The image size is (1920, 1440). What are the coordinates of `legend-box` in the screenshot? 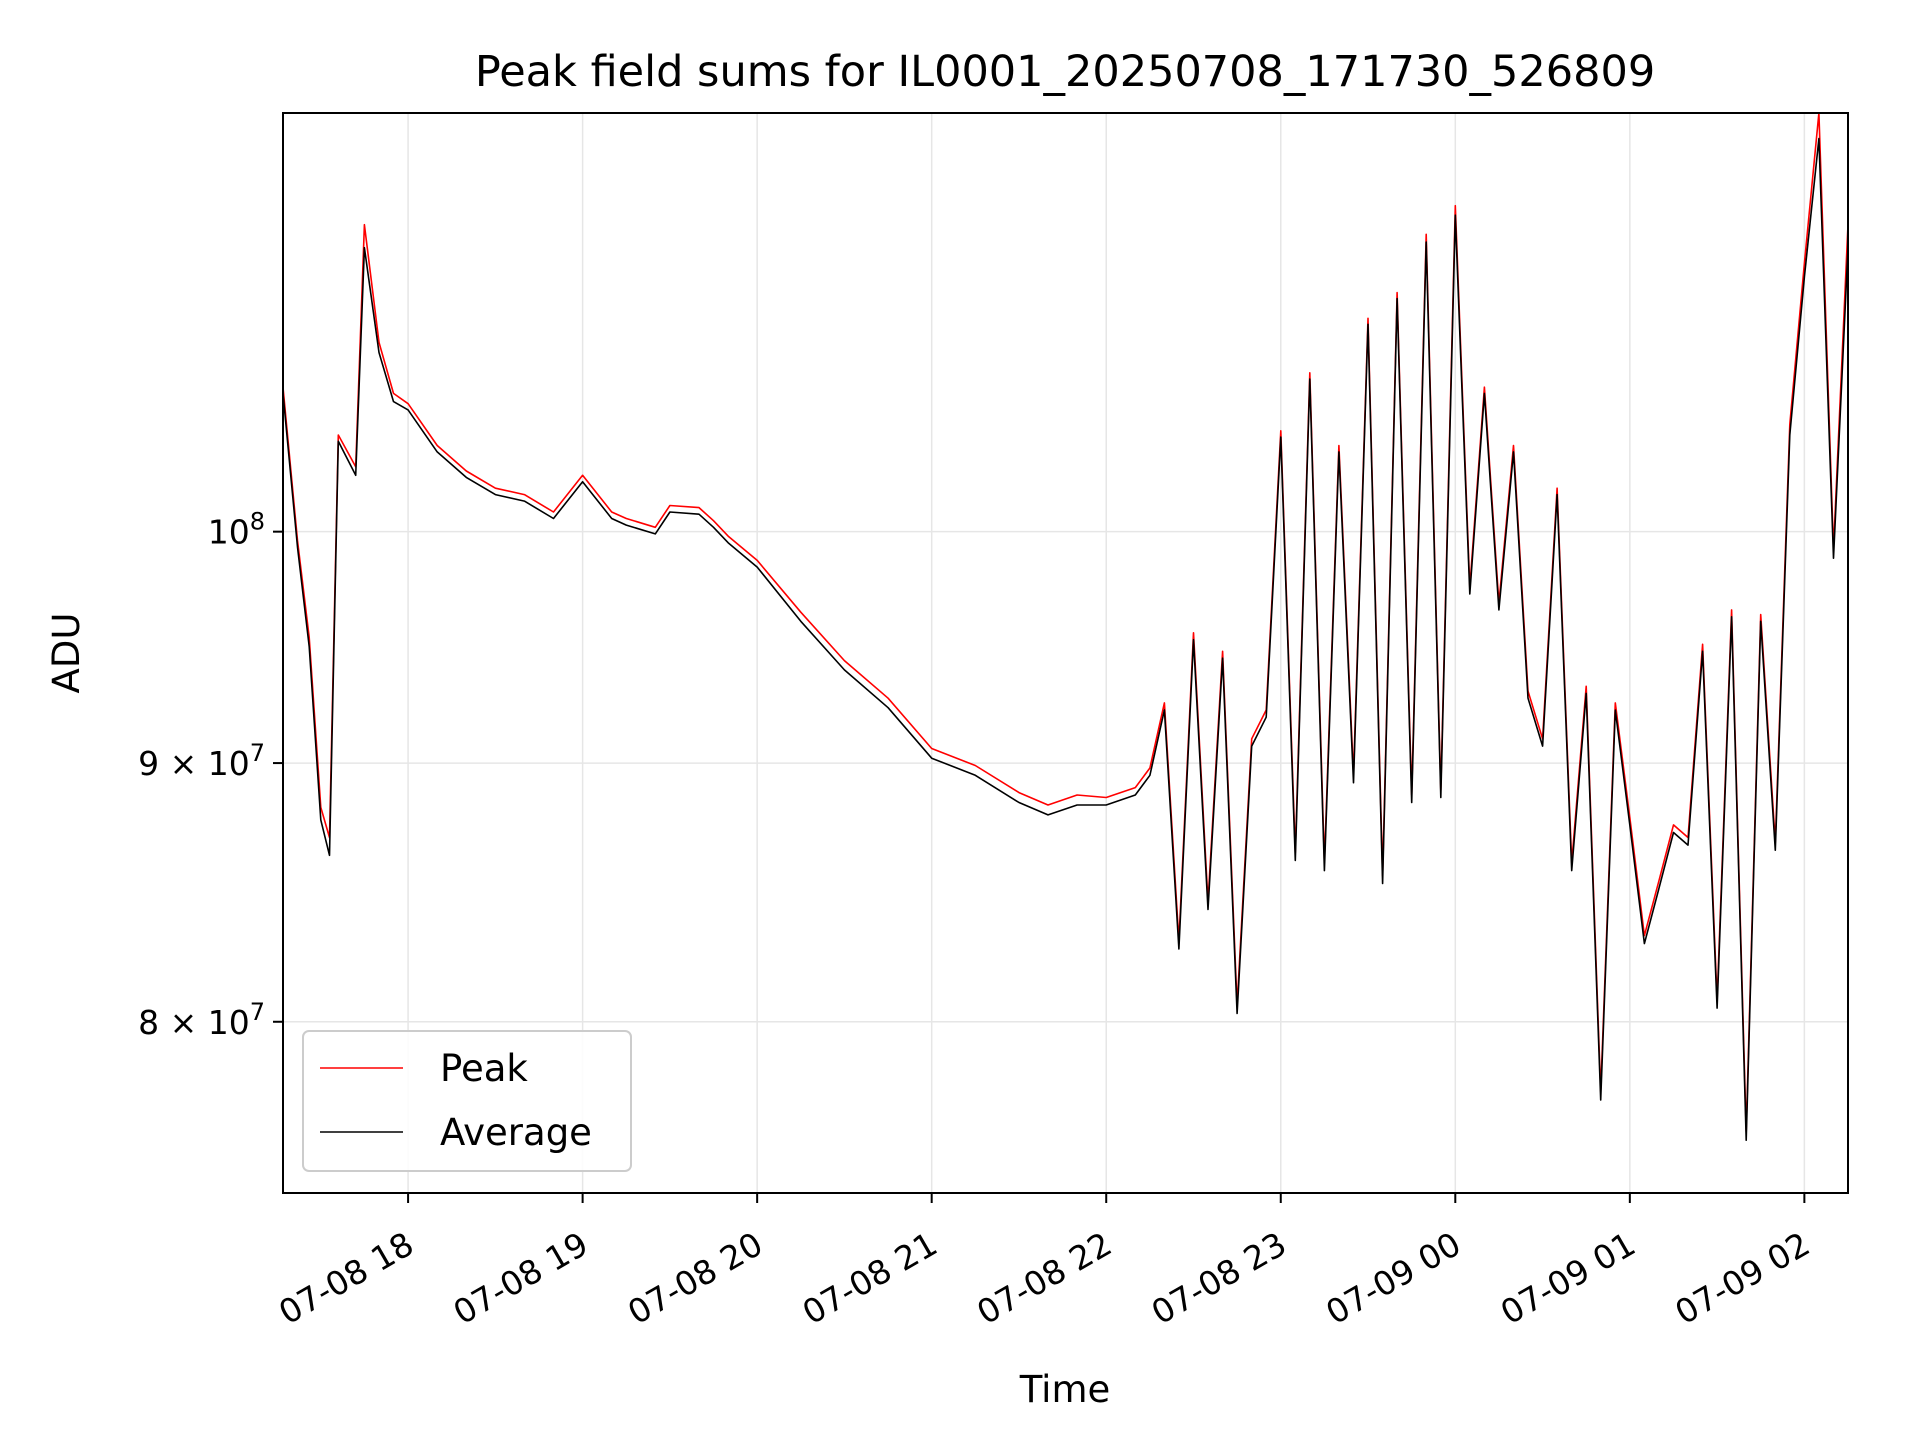 It's located at (467, 1101).